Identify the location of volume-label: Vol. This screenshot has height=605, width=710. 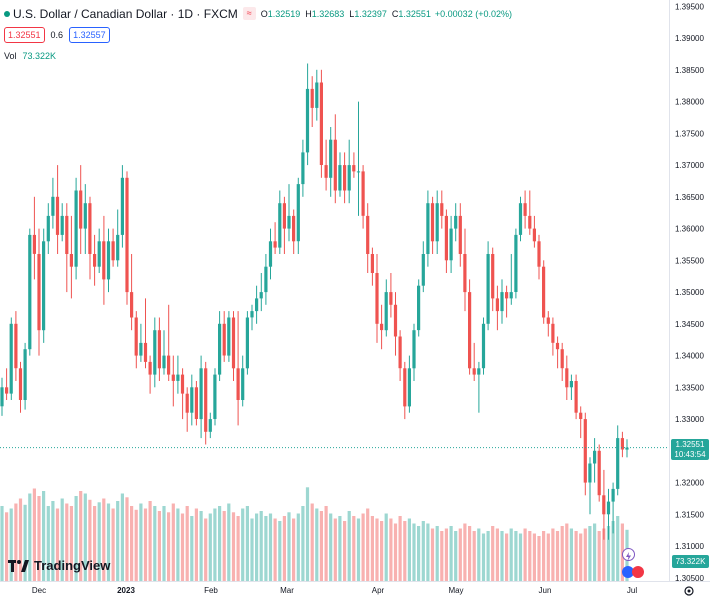
(10, 55).